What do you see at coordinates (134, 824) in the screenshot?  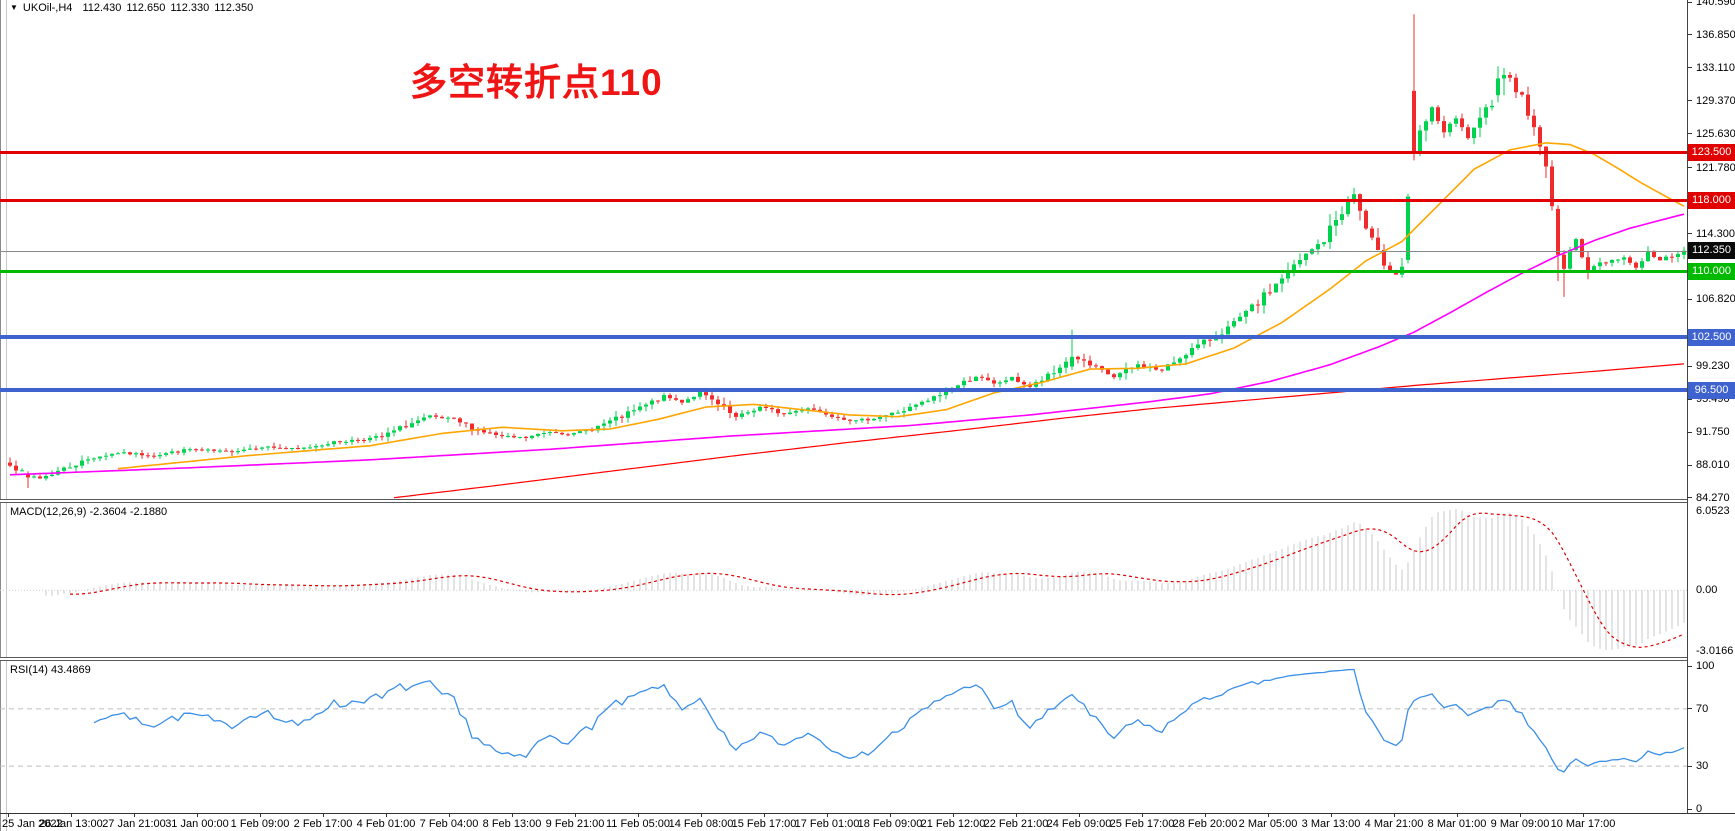 I see `time-axis-label: 27 Jan 21:00` at bounding box center [134, 824].